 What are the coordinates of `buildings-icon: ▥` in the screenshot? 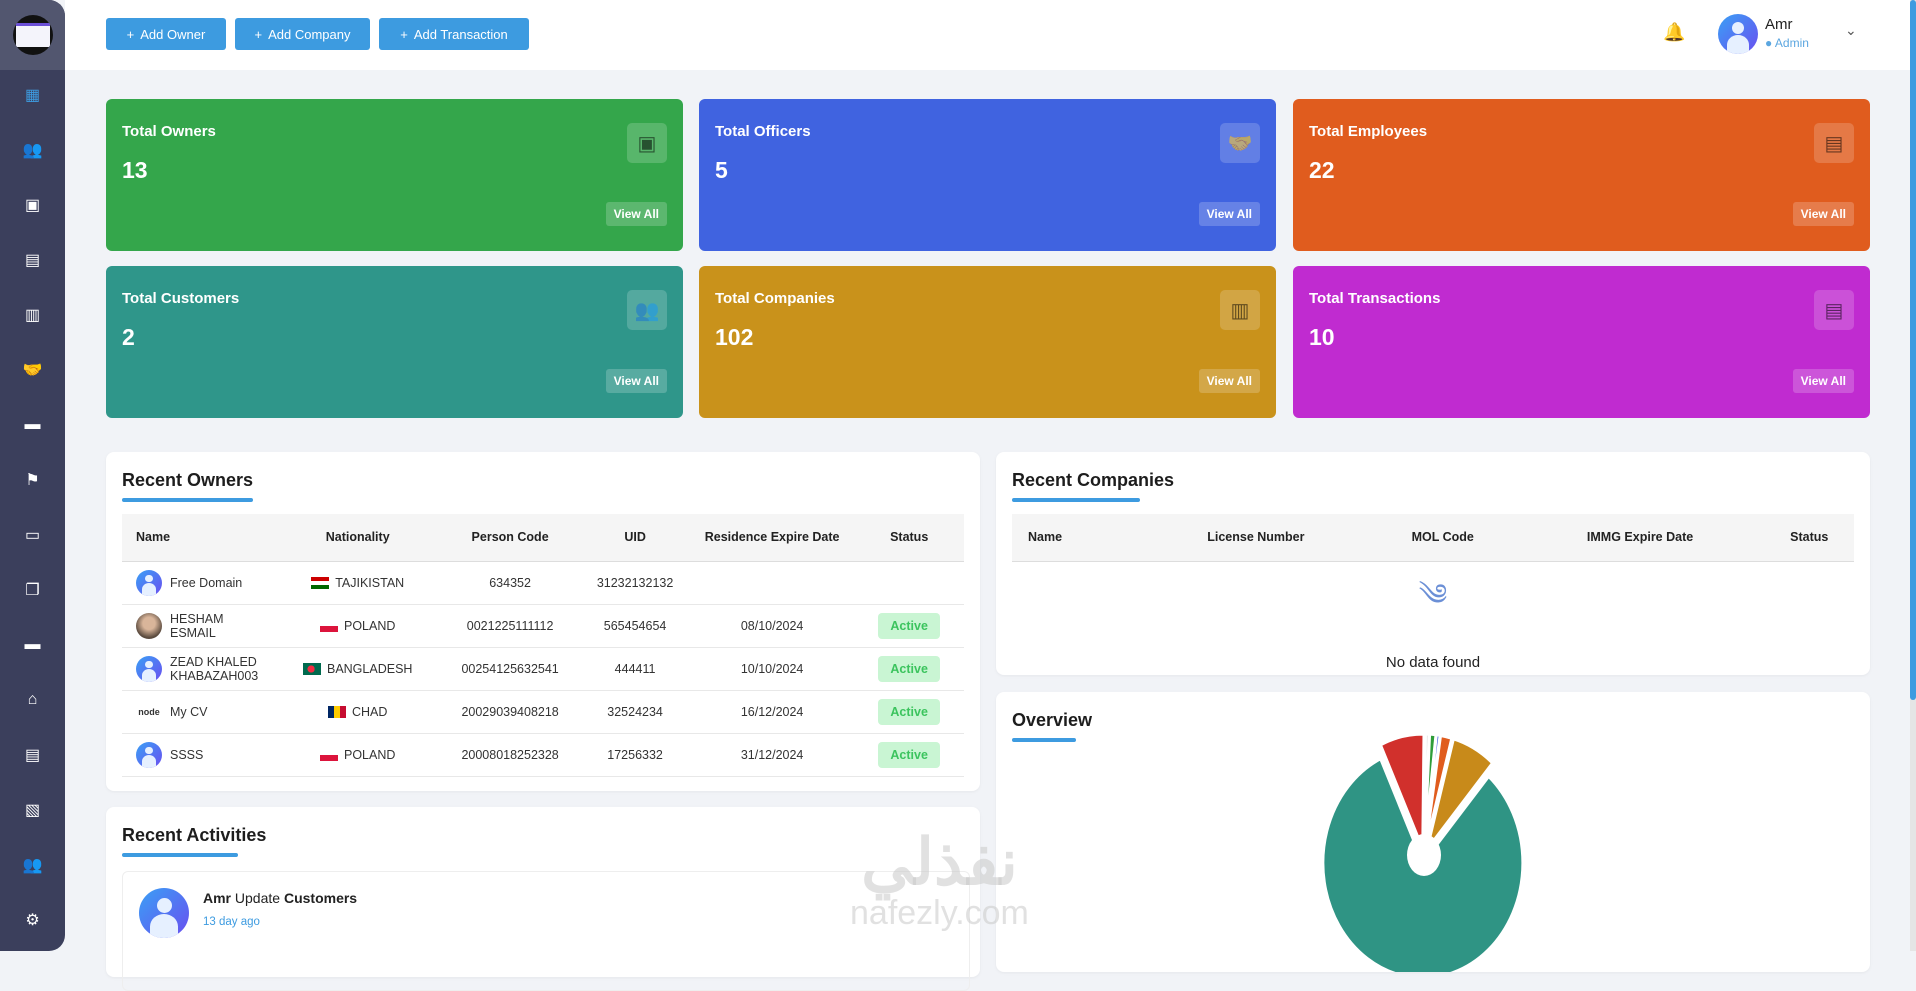 It's located at (32, 315).